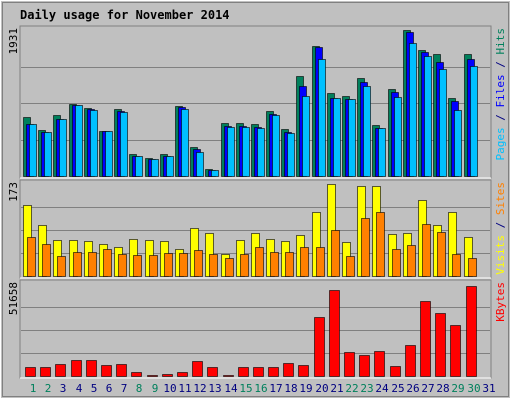 The image size is (512, 405). I want to click on x-tick-label-day-8: 8, so click(139, 388).